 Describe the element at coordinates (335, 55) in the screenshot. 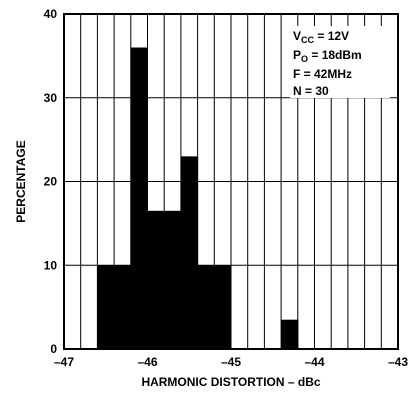

I see `annotation-po-value: = 18dBm` at that location.